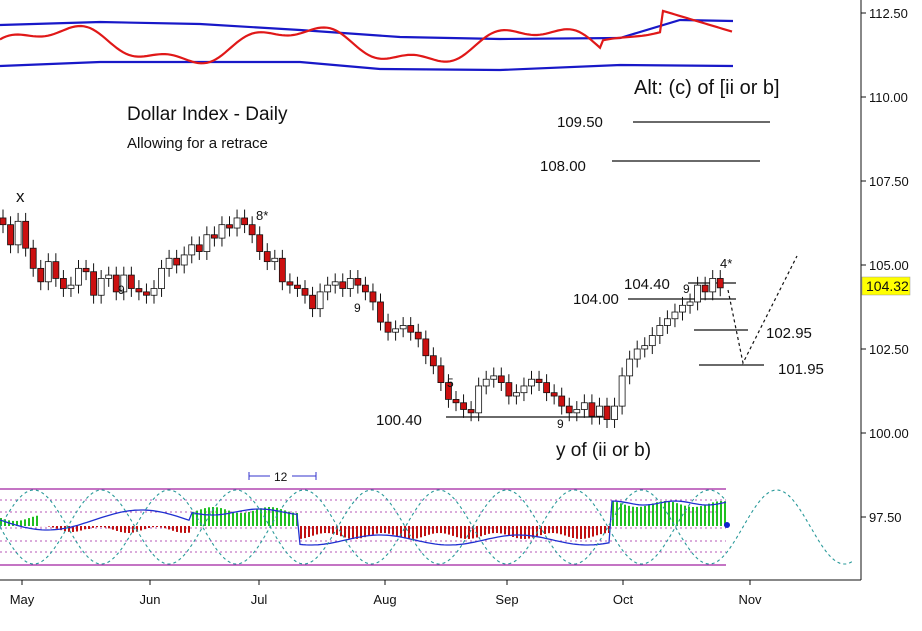  Describe the element at coordinates (726, 263) in the screenshot. I see `count-marker: 4*` at that location.